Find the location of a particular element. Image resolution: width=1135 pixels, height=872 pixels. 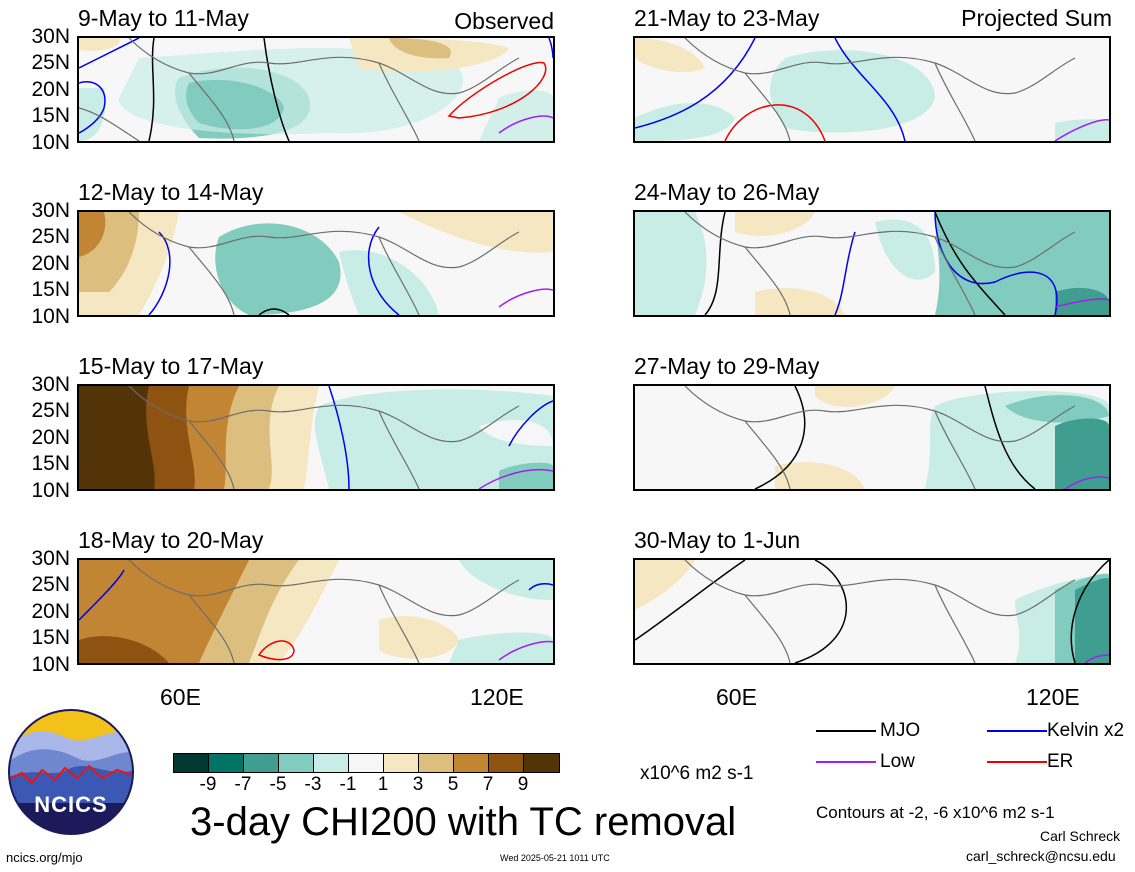

colorbar-tick: 9 is located at coordinates (523, 784).